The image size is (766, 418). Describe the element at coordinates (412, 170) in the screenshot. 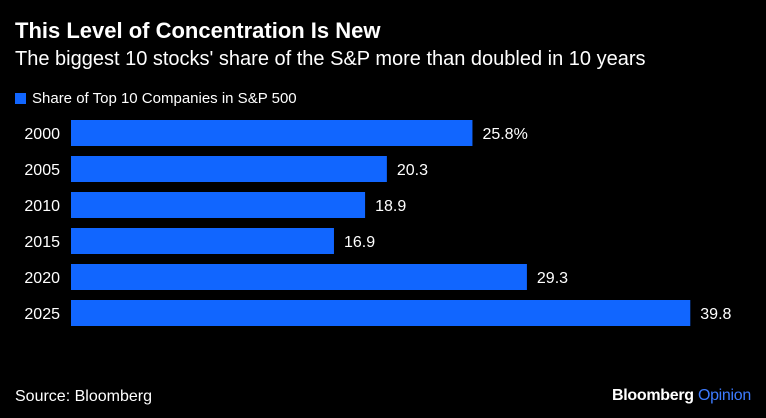

I see `value-label-2005: 20.3` at that location.